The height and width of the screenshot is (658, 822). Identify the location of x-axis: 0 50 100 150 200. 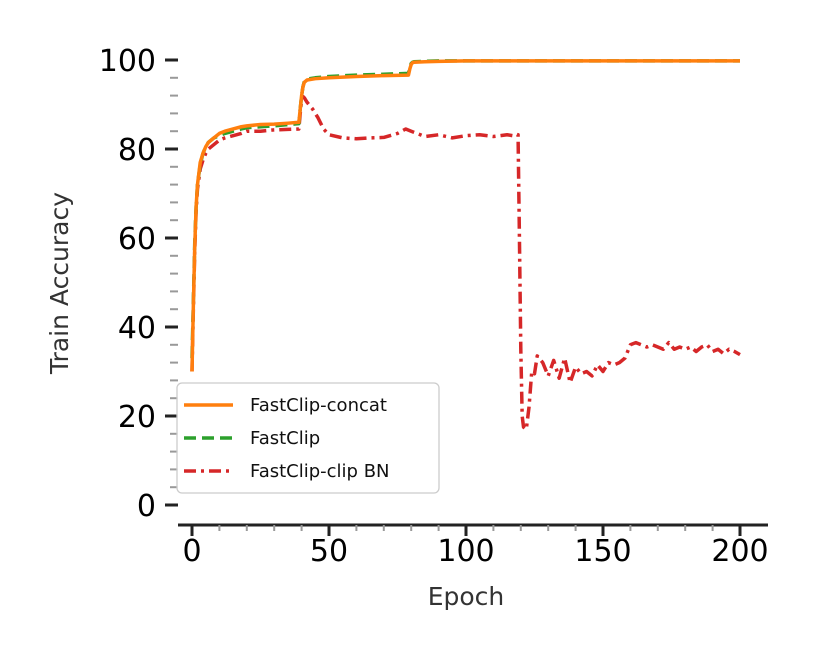
(475, 547).